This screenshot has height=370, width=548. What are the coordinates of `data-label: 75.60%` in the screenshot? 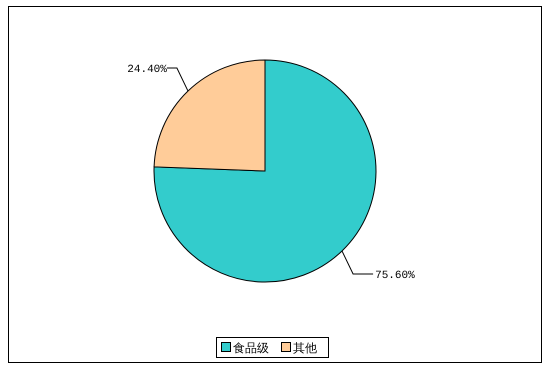 It's located at (395, 276).